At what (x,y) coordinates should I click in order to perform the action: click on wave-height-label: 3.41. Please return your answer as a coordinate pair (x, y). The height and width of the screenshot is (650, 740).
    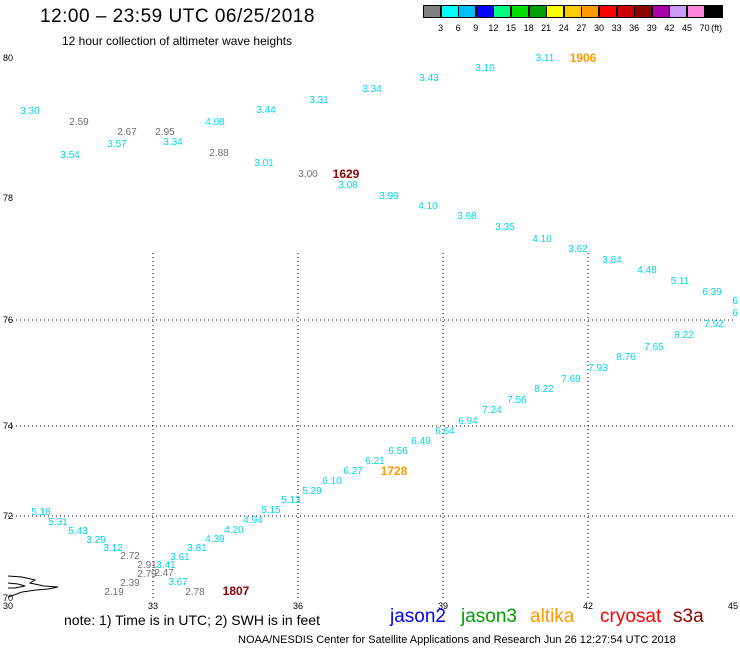
    Looking at the image, I should click on (166, 565).